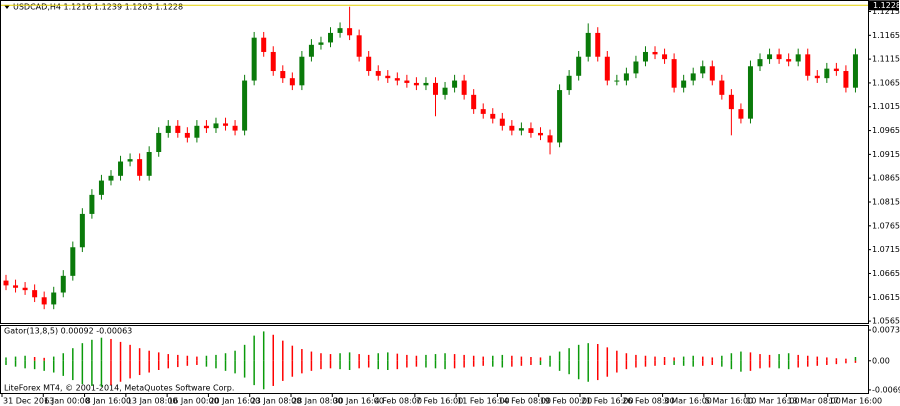 The height and width of the screenshot is (406, 900). I want to click on x-tick-label: 3 Mar 16:00, so click(688, 401).